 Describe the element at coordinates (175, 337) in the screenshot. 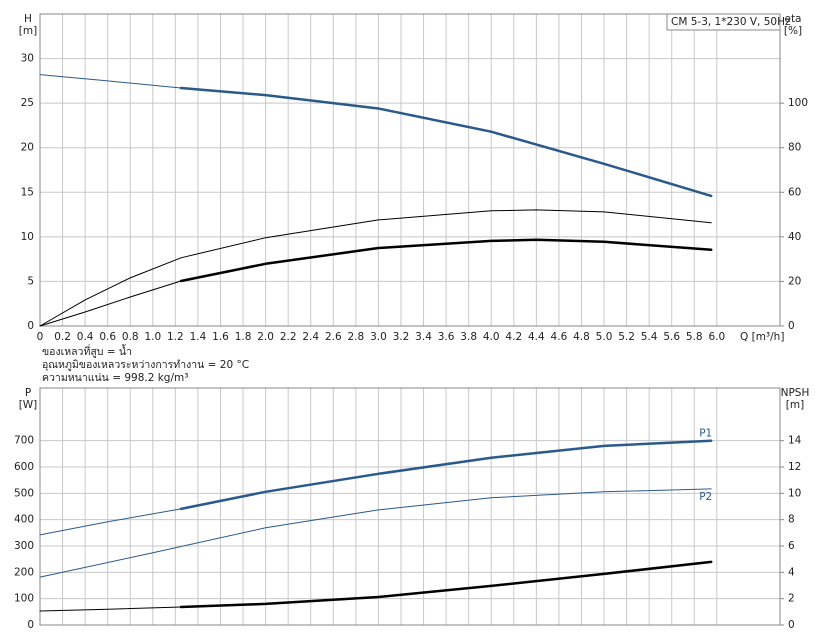

I see `x-tick-label: 1.2` at that location.